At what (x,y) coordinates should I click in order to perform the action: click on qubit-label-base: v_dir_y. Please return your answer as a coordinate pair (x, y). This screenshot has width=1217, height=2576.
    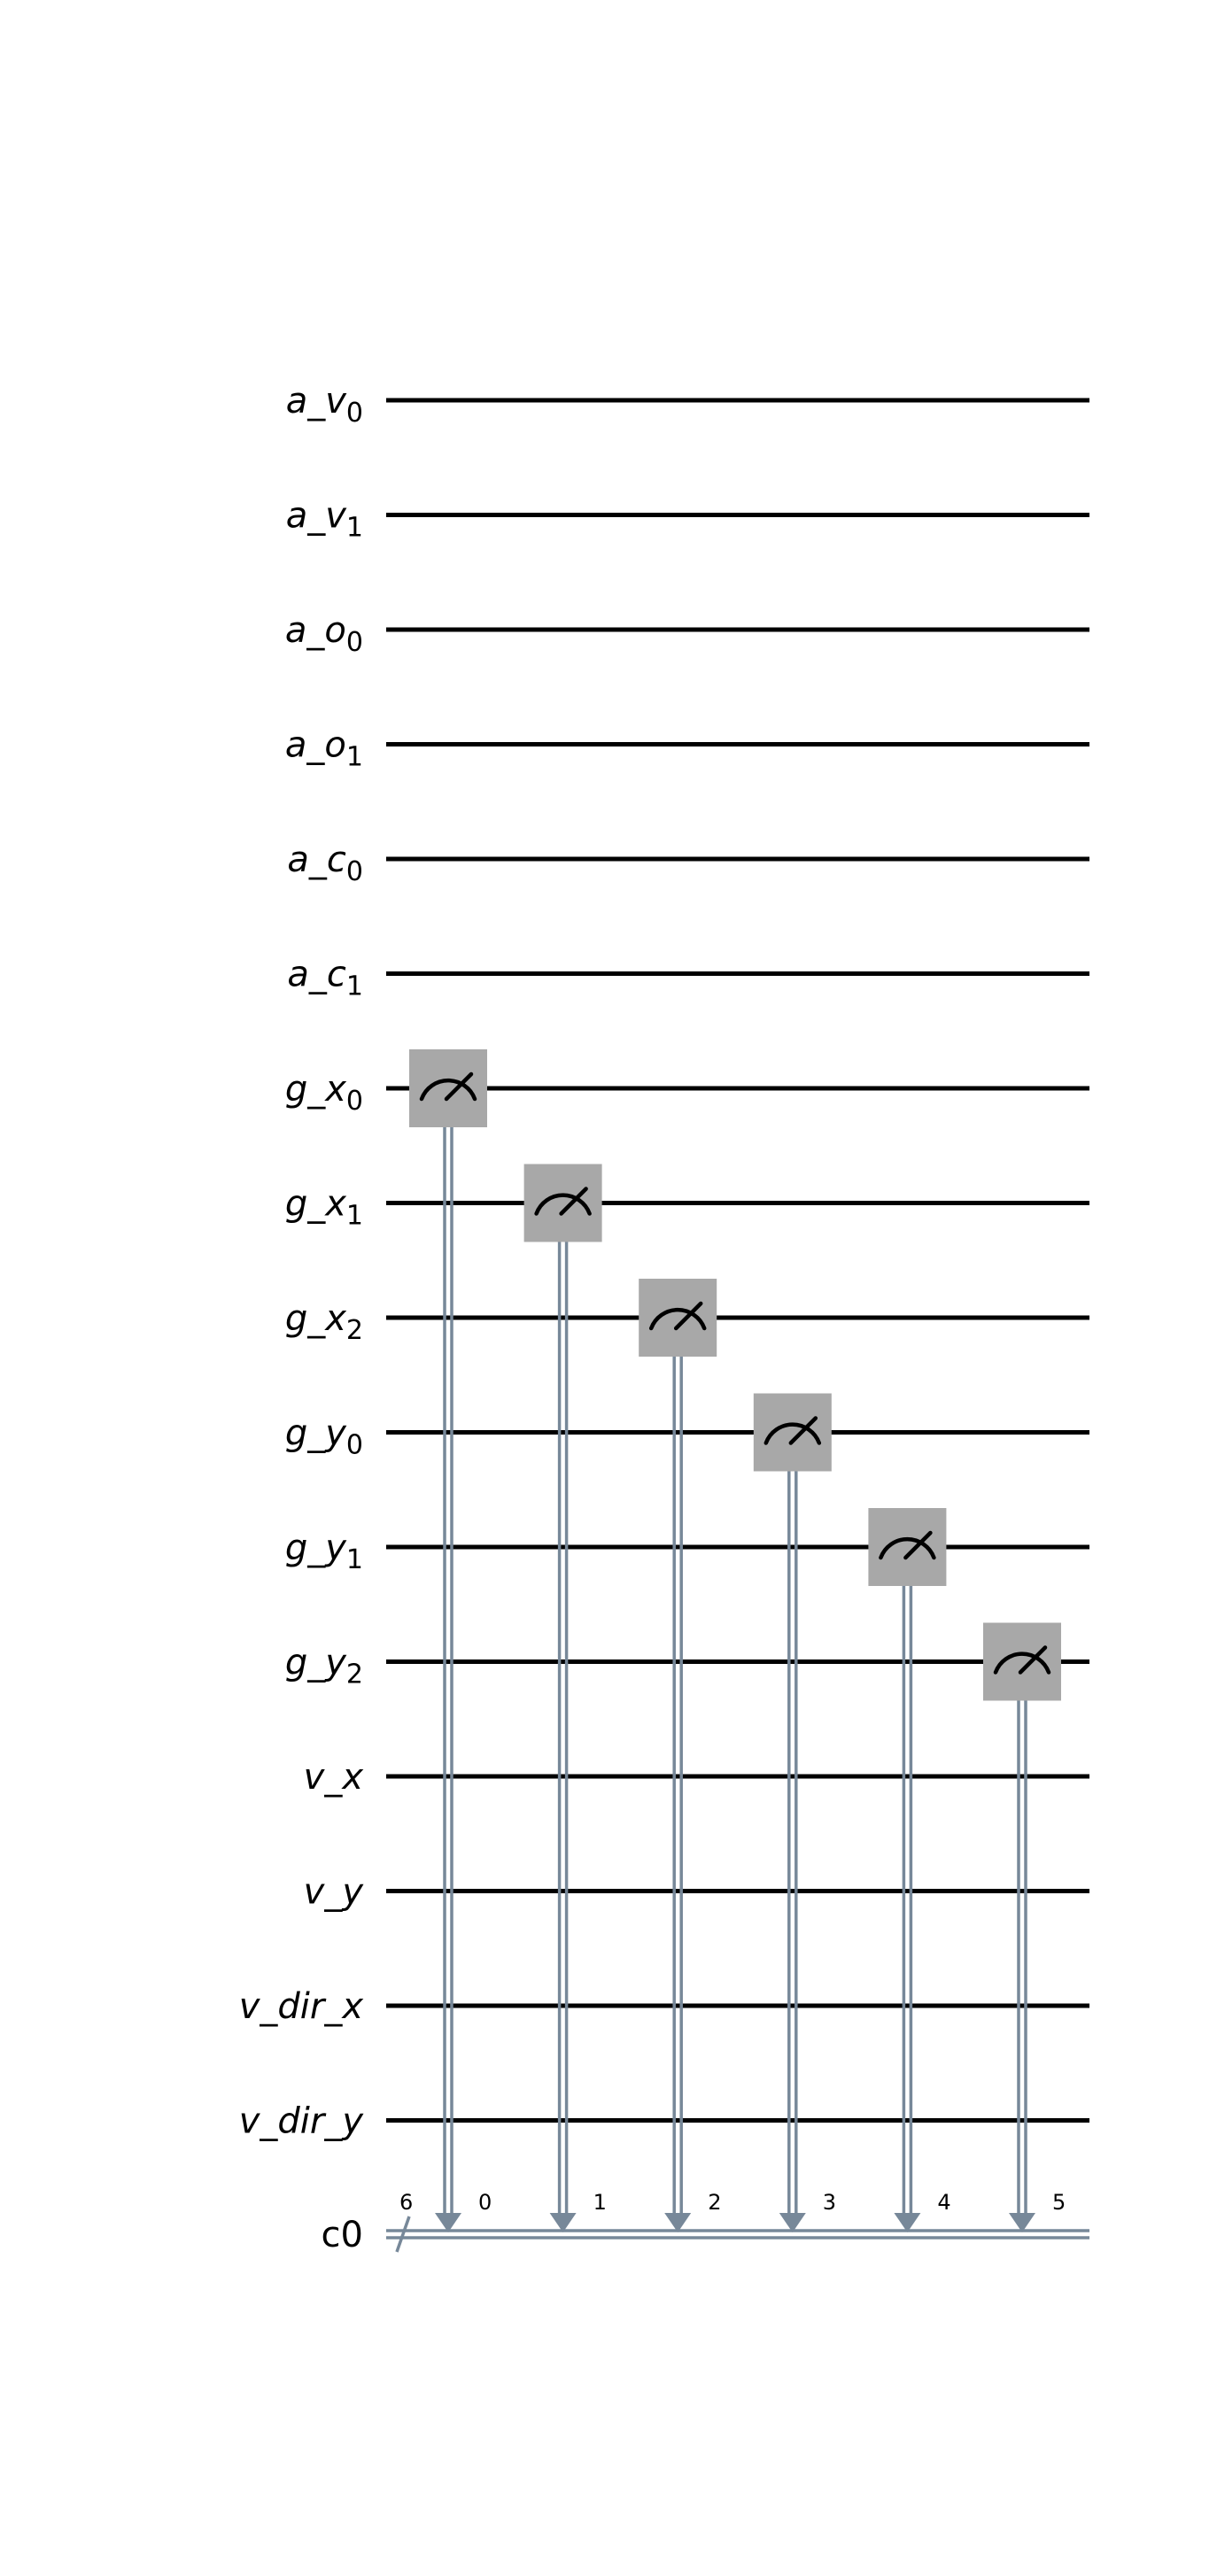
    Looking at the image, I should click on (302, 2121).